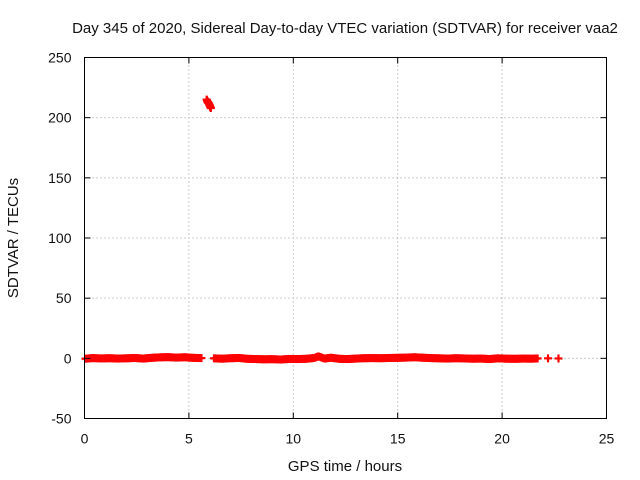 This screenshot has height=480, width=640. I want to click on x-axis-label: GPS time / hours, so click(345, 466).